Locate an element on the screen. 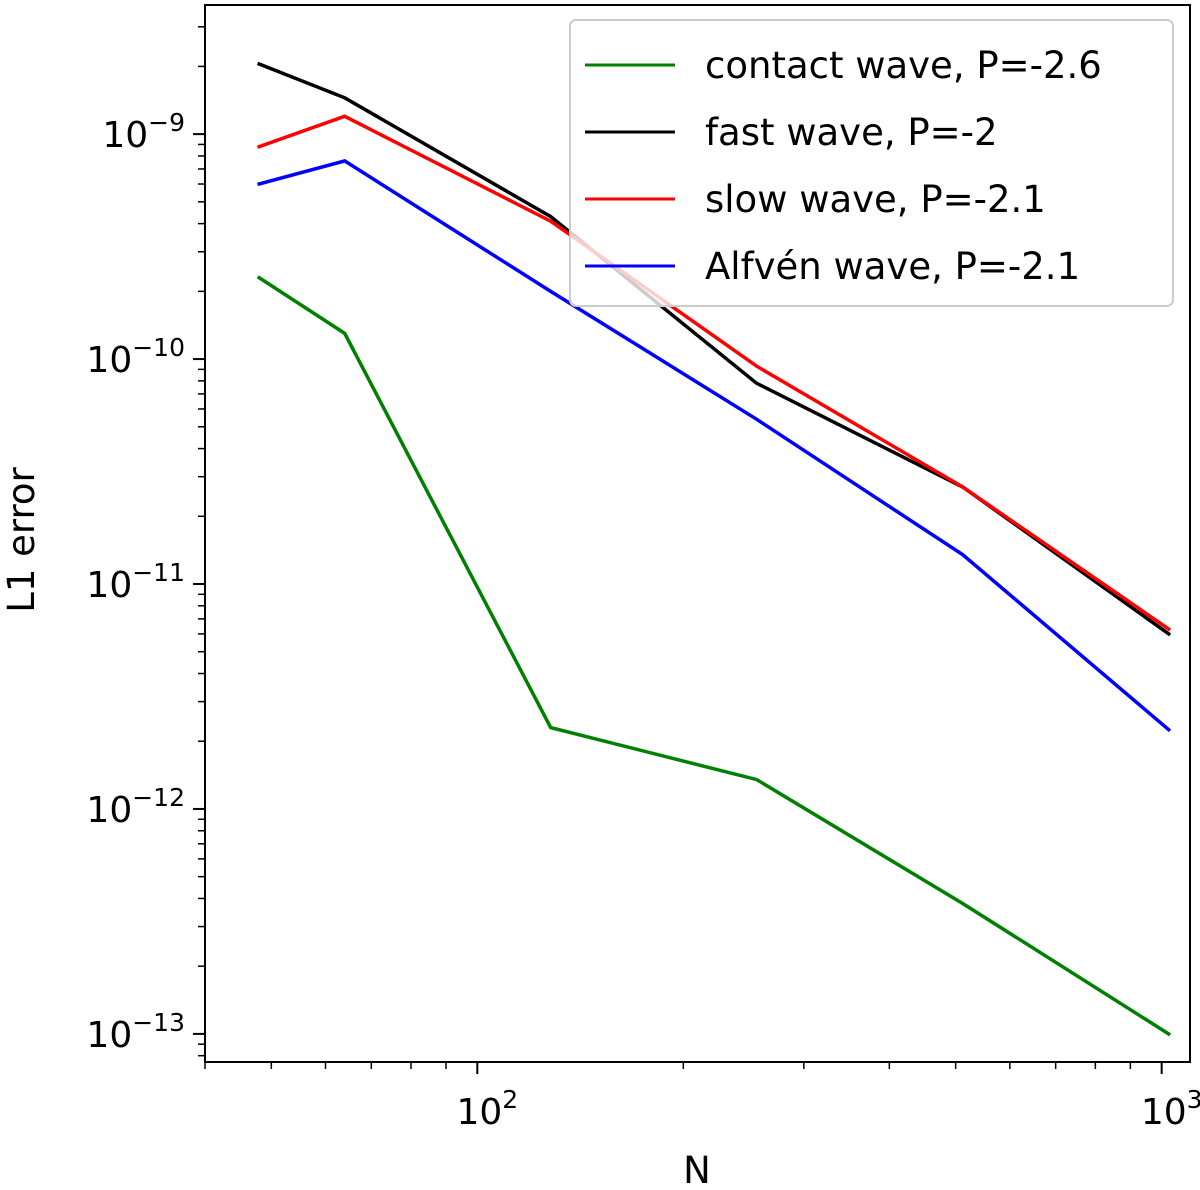 The width and height of the screenshot is (1200, 1190). x-tick-label: 10³ is located at coordinates (1170, 1109).